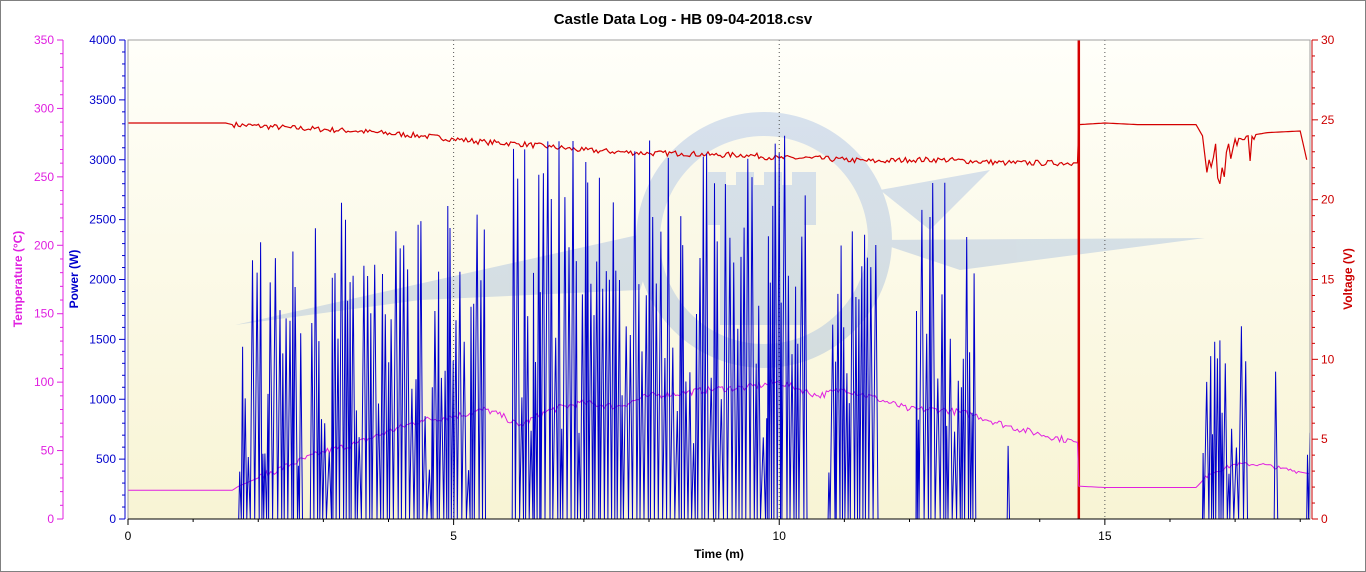 Image resolution: width=1366 pixels, height=572 pixels. What do you see at coordinates (44, 177) in the screenshot?
I see `temperature-tick-label-5: 250` at bounding box center [44, 177].